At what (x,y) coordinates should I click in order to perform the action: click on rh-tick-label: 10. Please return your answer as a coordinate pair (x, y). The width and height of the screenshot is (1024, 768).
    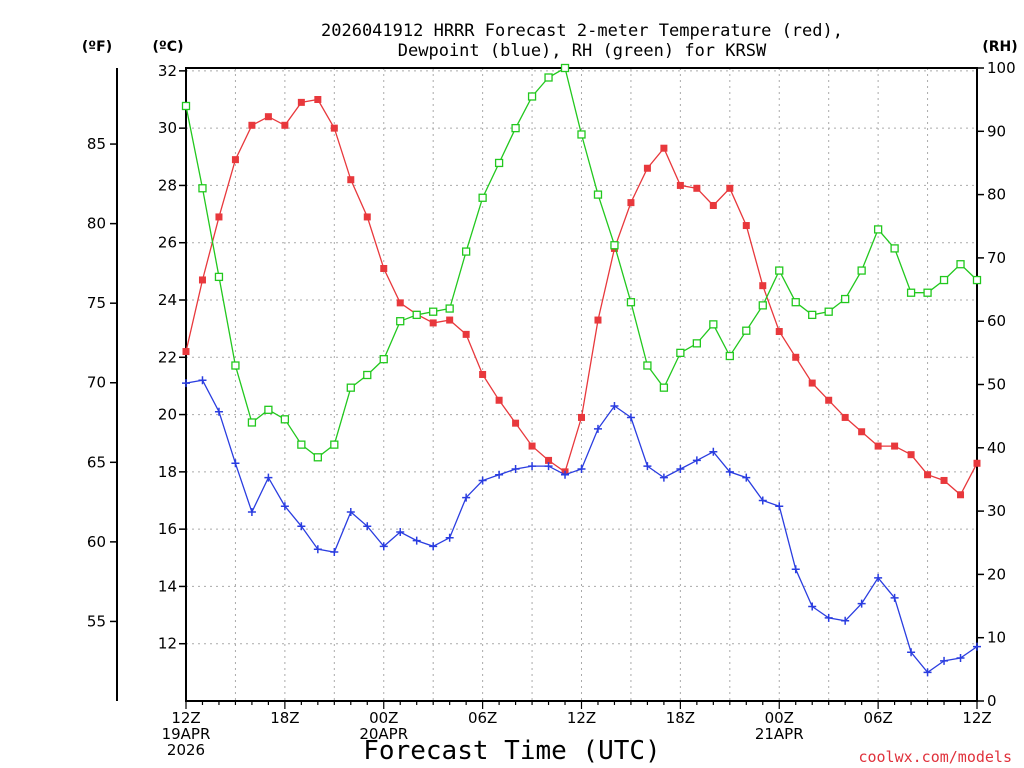
    Looking at the image, I should click on (996, 638).